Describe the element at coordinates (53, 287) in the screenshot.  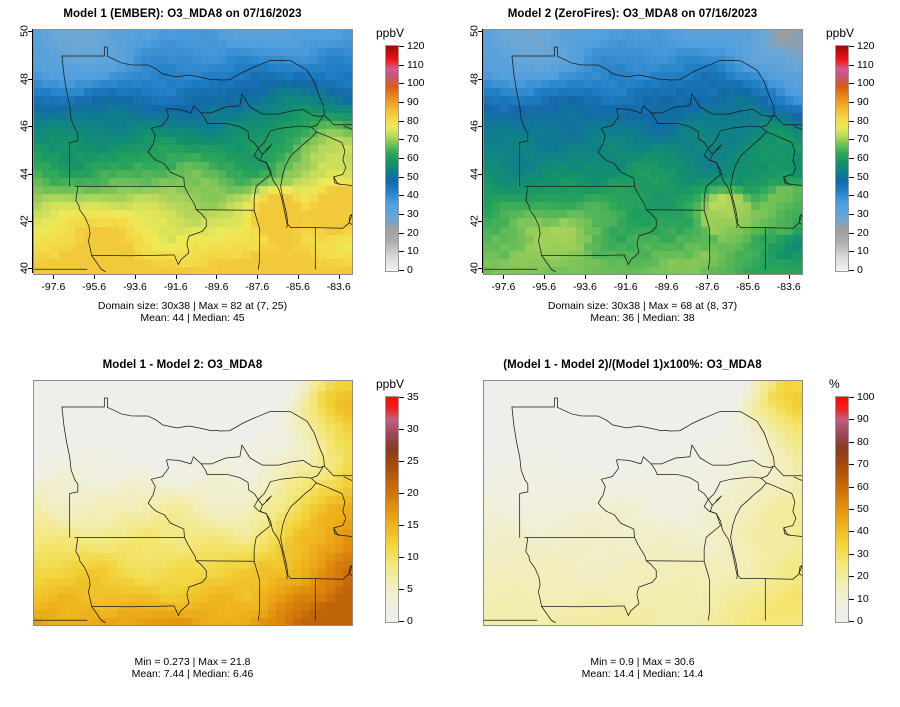
I see `xaxis-tick-label: -97.6` at that location.